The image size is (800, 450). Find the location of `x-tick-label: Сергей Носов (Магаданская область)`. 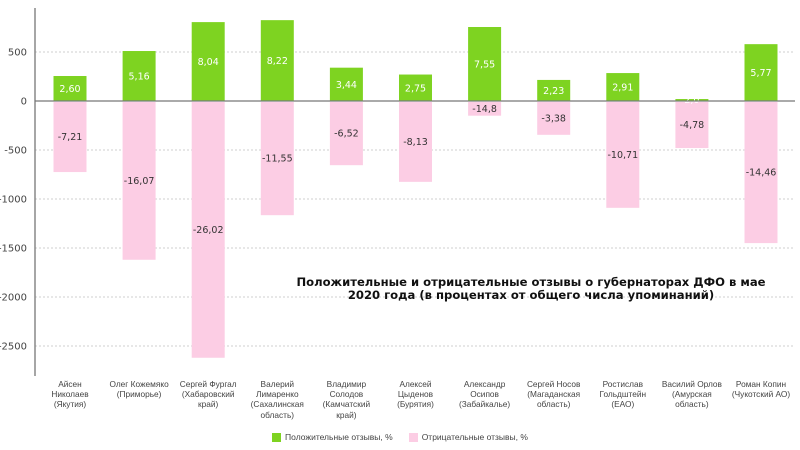

x-tick-label: Сергей Носов (Магаданская область) is located at coordinates (554, 394).